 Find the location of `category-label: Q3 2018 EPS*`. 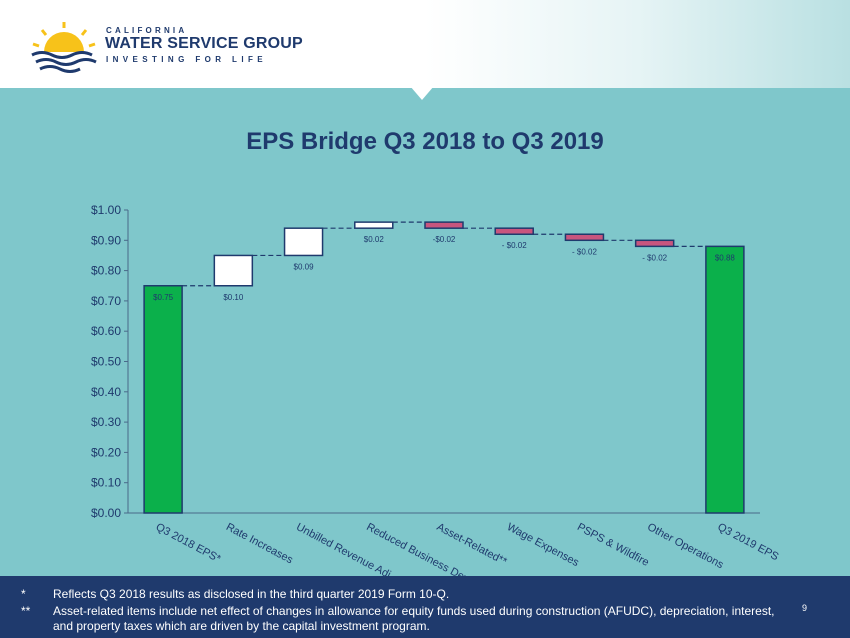

category-label: Q3 2018 EPS* is located at coordinates (188, 543).